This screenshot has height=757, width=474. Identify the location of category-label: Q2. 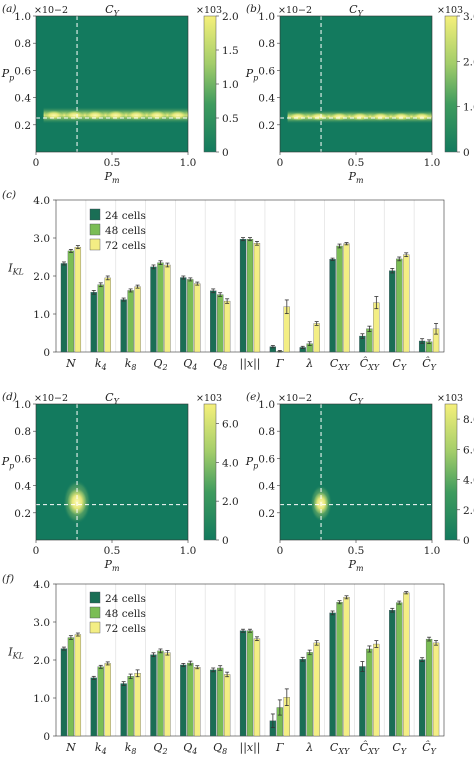
(160, 364).